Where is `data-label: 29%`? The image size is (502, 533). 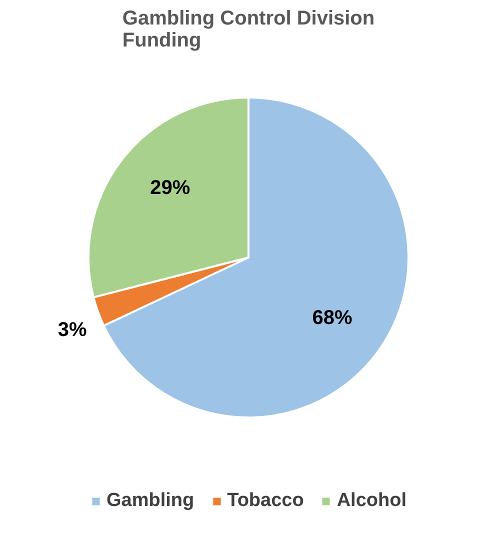
data-label: 29% is located at coordinates (170, 188).